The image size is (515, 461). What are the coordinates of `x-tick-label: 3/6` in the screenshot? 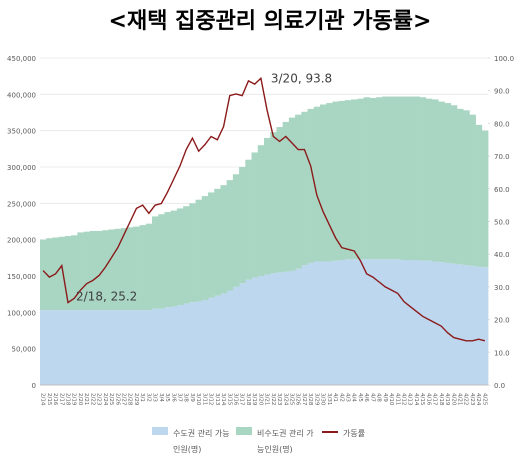 It's located at (173, 397).